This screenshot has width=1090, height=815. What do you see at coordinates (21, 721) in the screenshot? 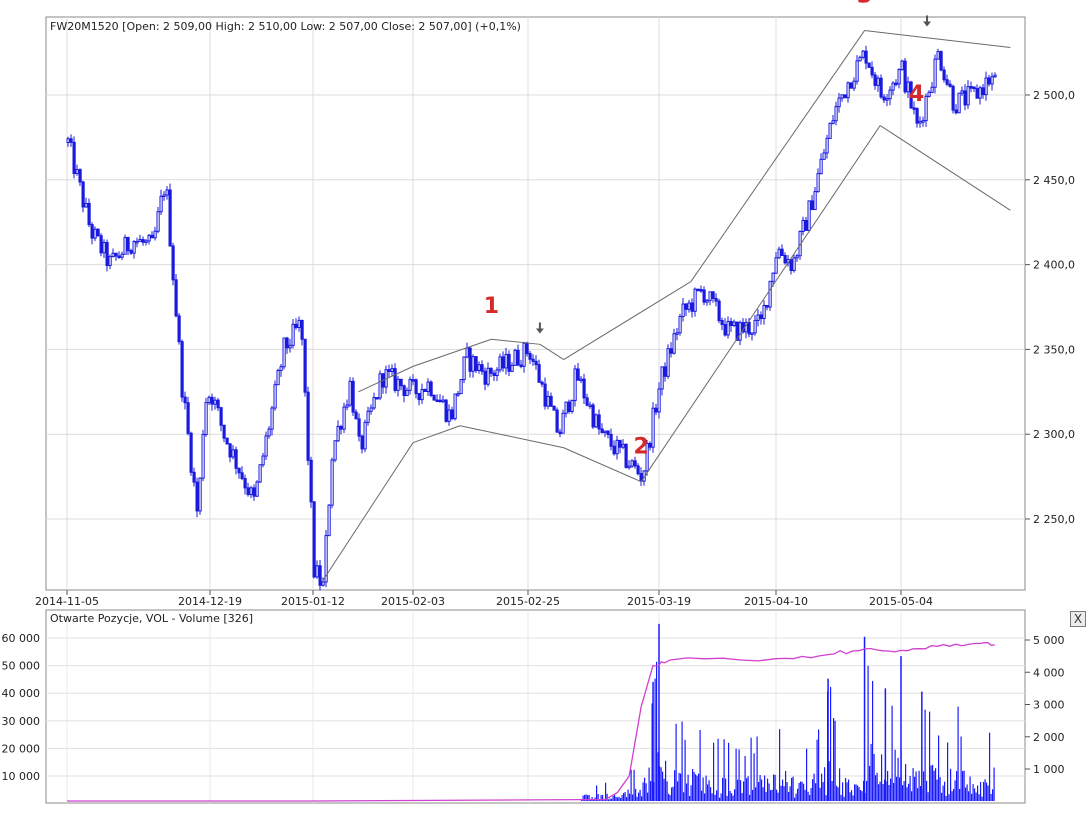
I see `volume-left-tick-label: 30 000` at bounding box center [21, 721].